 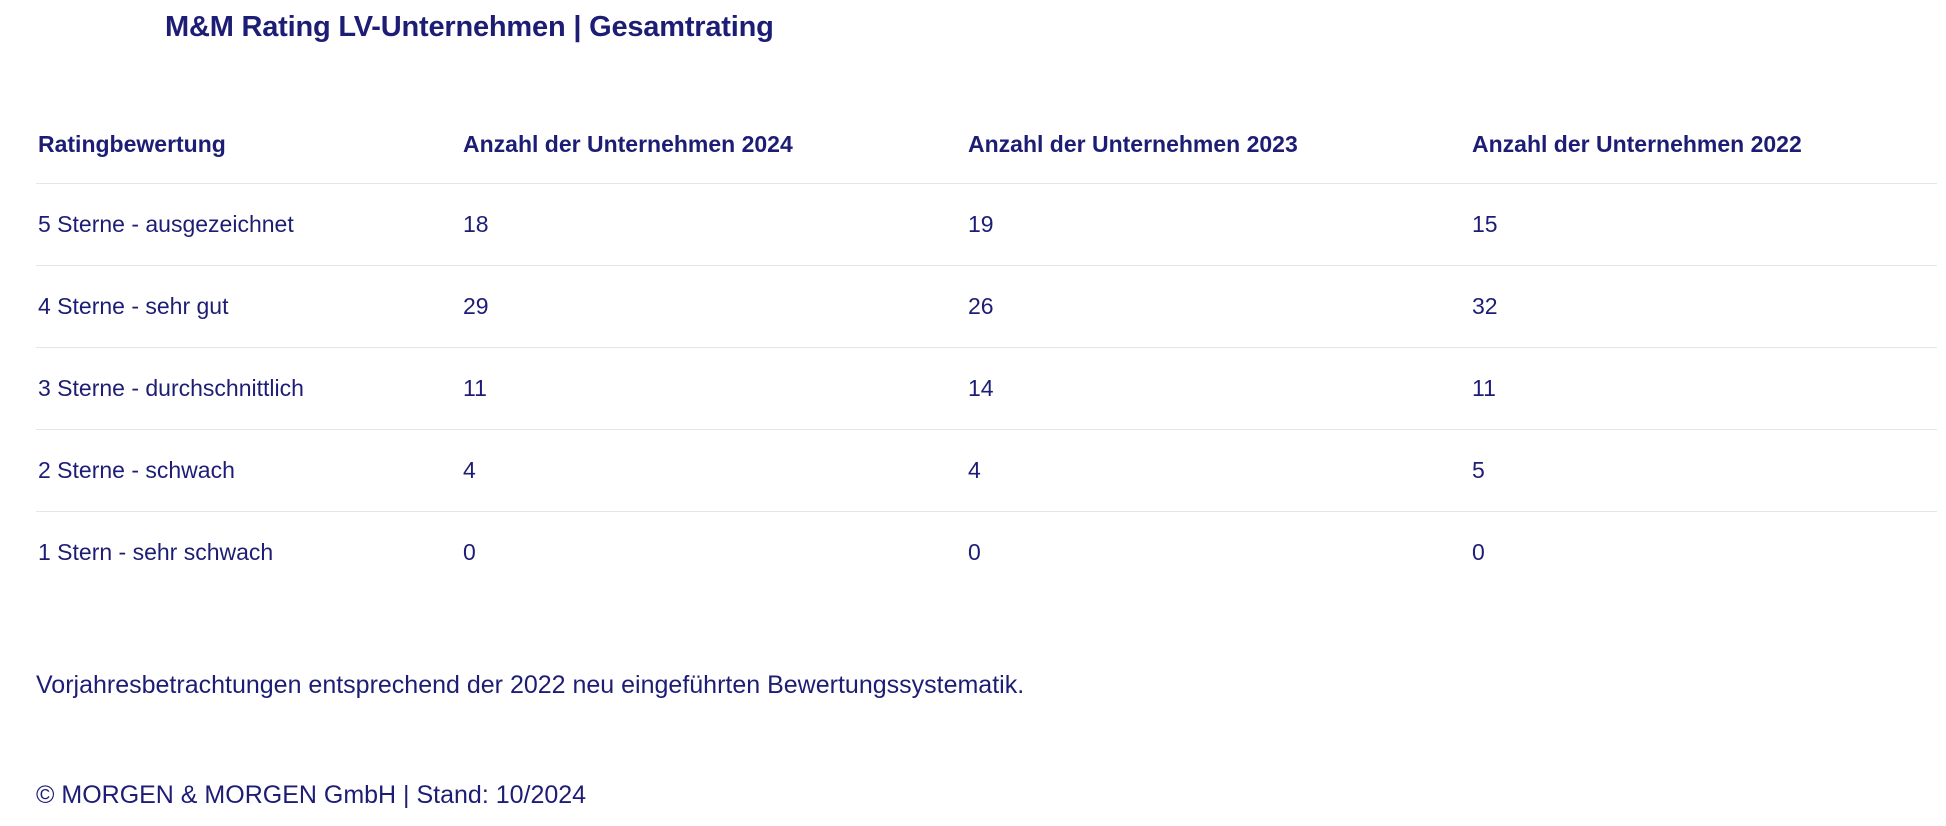 I want to click on header-anzahl-2022: Anzahl der Unternehmen 2022, so click(x=1637, y=143).